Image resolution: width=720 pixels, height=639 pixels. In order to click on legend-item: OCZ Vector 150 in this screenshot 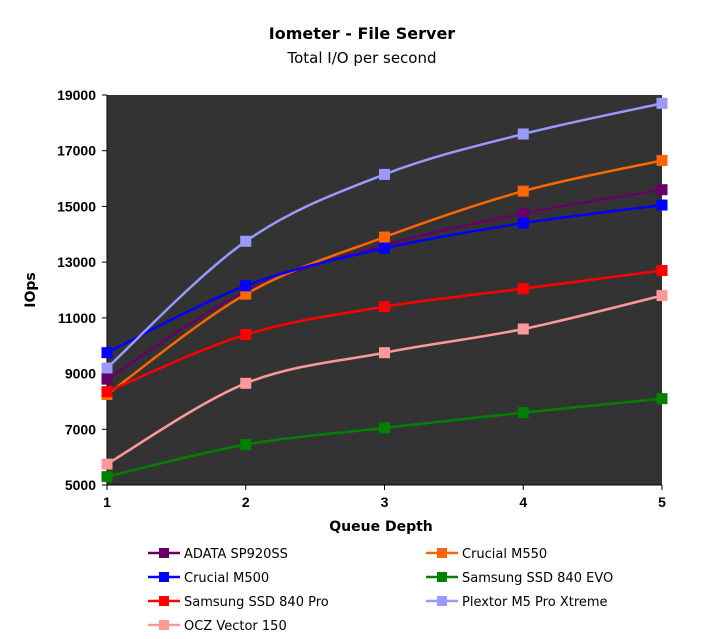, I will do `click(217, 626)`.